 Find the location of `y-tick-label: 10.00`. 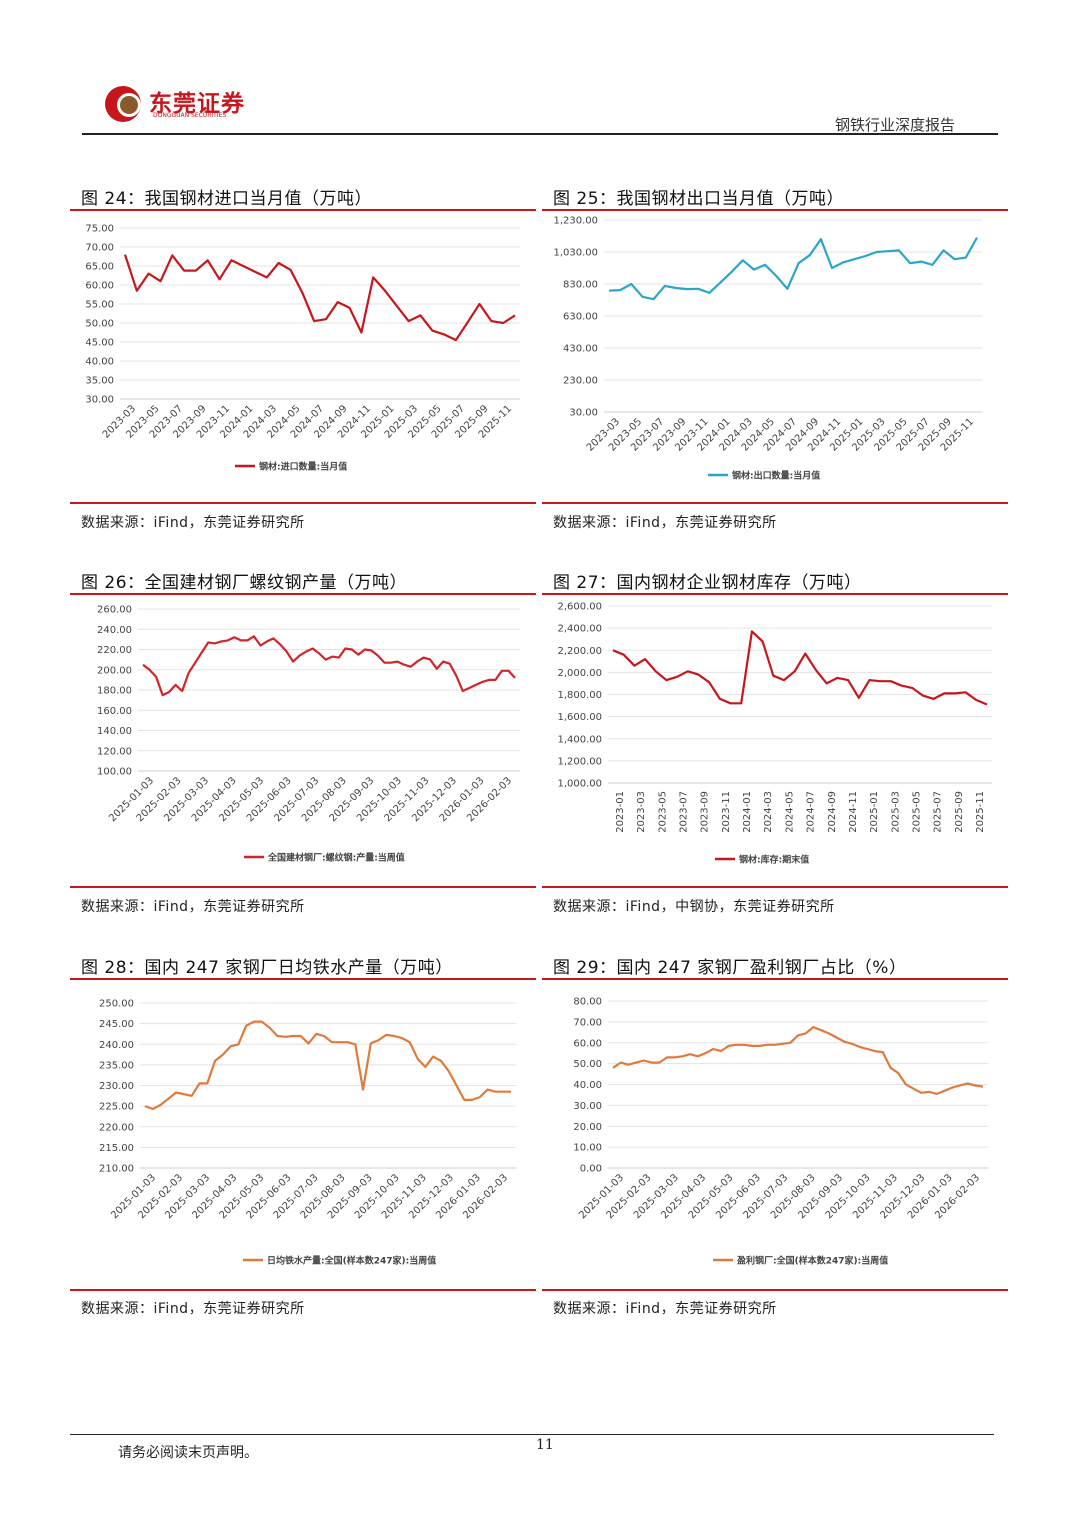

y-tick-label: 10.00 is located at coordinates (587, 1148).